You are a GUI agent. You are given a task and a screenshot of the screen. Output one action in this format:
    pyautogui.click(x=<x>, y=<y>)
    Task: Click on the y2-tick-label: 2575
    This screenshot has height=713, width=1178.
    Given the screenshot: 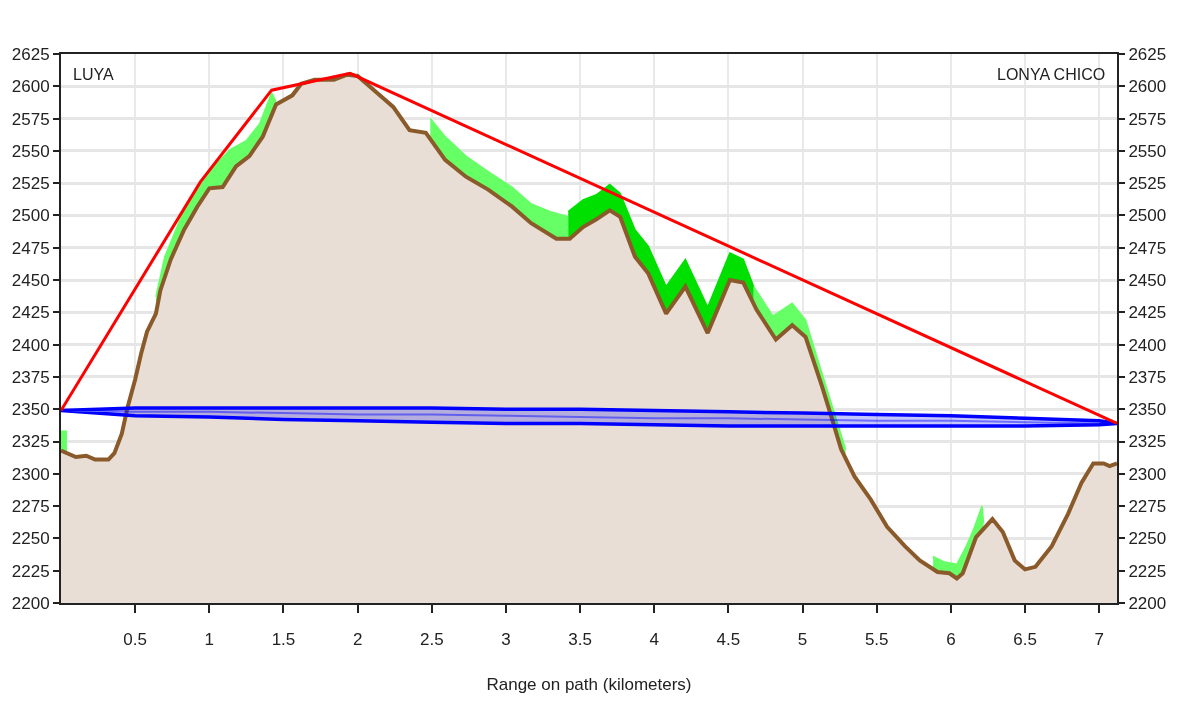 What is the action you would take?
    pyautogui.click(x=1147, y=119)
    